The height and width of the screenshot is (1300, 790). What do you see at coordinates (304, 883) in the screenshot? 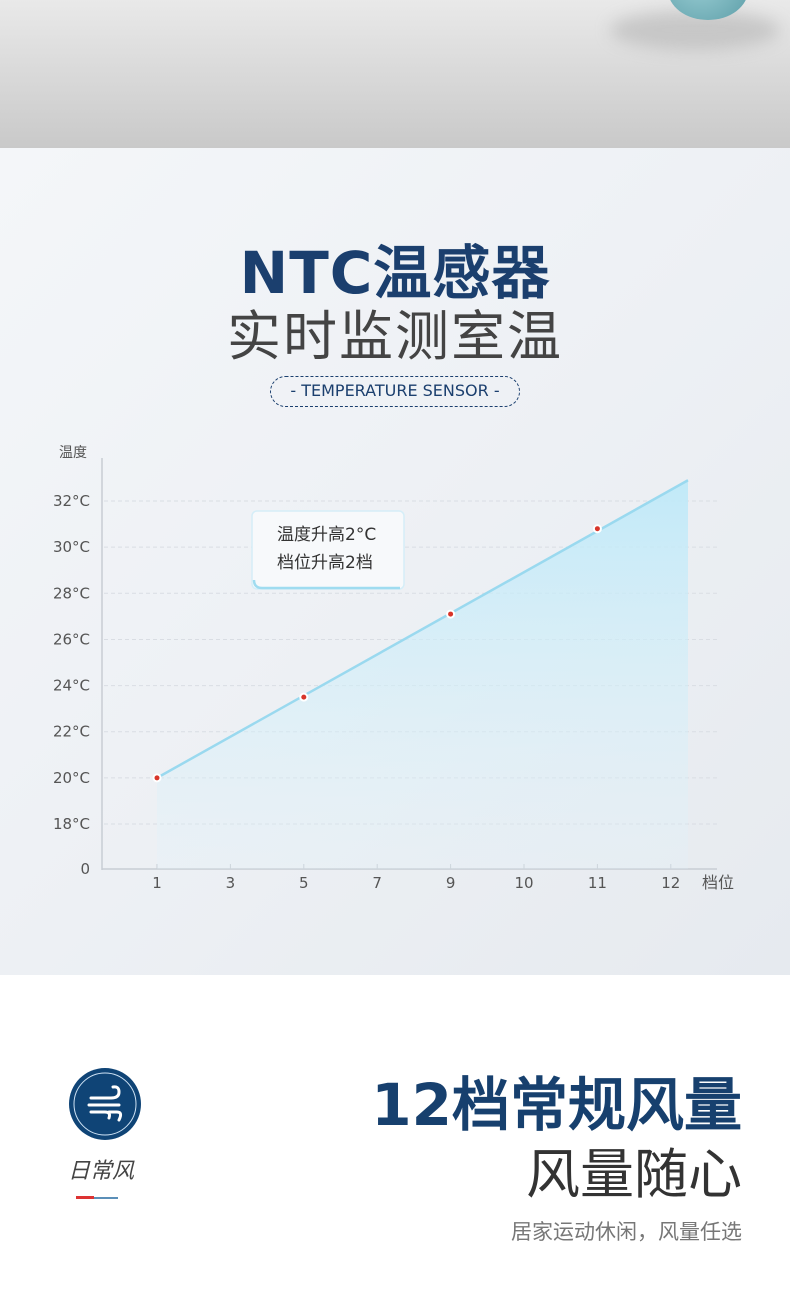
I see `x-tick-label: 5` at bounding box center [304, 883].